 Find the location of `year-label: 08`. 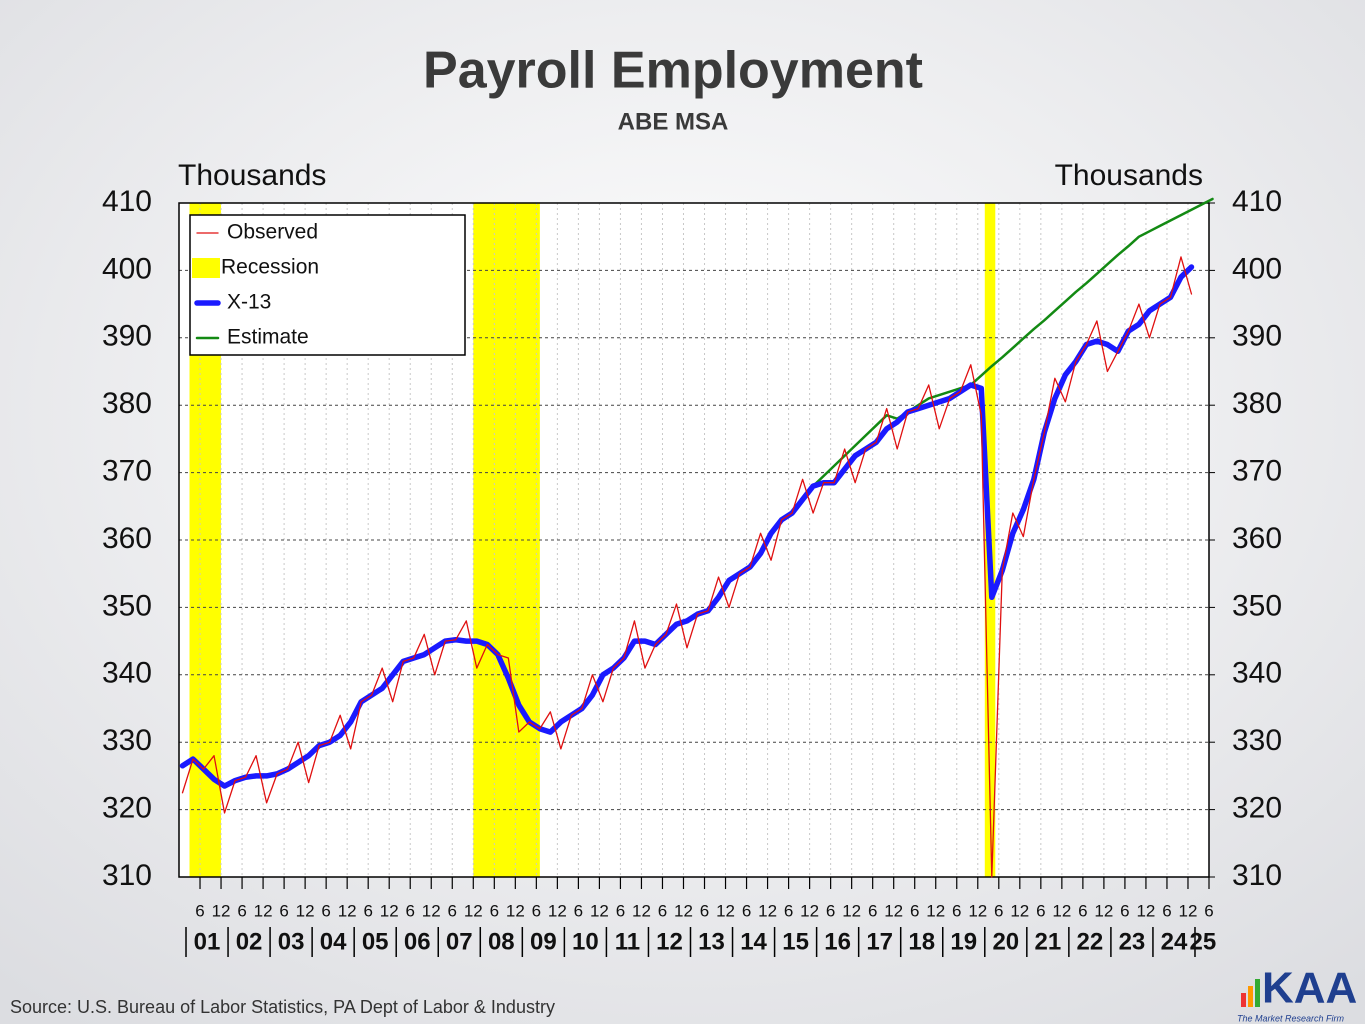

year-label: 08 is located at coordinates (501, 941).